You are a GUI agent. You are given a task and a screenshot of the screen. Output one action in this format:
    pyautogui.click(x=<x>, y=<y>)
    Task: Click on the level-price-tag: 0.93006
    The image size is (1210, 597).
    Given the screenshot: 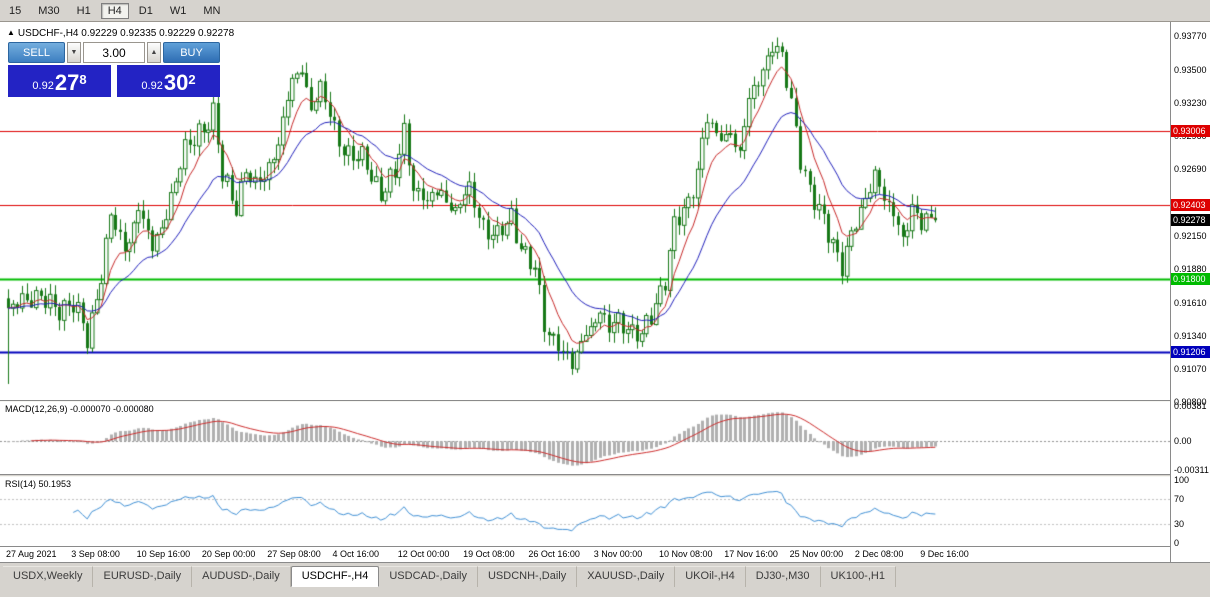 What is the action you would take?
    pyautogui.click(x=1190, y=130)
    